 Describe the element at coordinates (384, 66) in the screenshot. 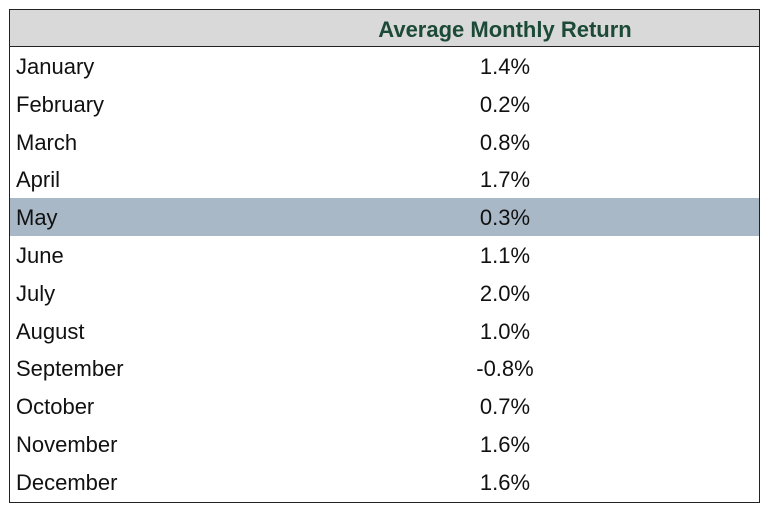

I see `table-row: January 1.4%` at that location.